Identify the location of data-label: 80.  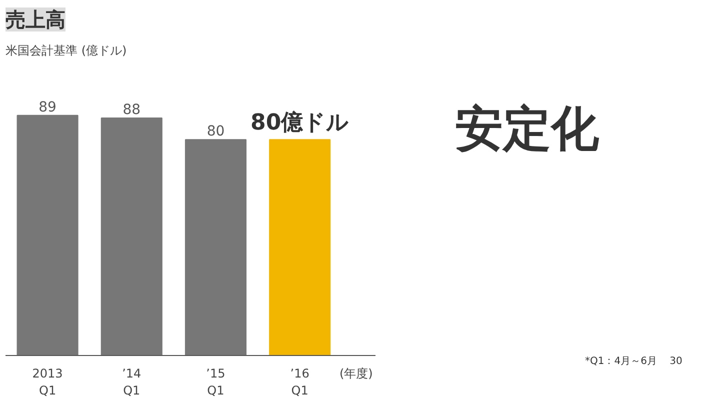
(215, 132).